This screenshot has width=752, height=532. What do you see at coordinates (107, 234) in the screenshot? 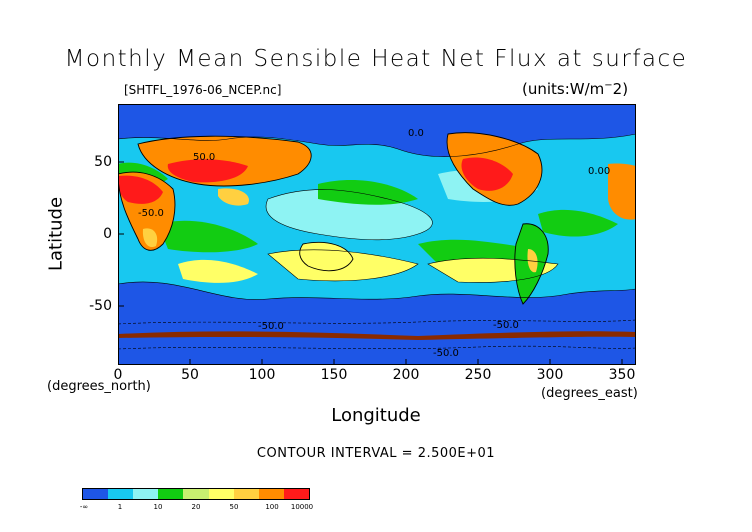
I see `y-tick-label: 0` at bounding box center [107, 234].